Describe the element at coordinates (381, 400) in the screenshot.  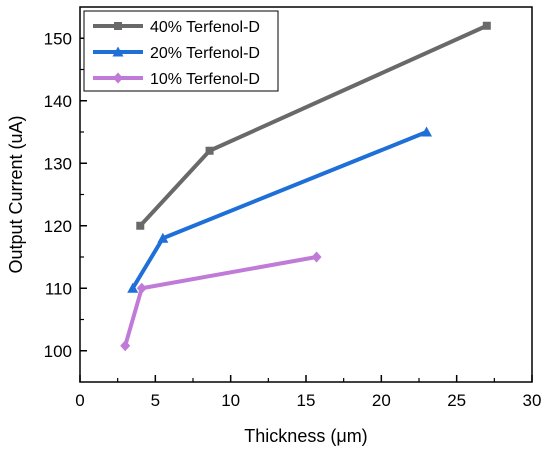
I see `x-tick-label: 20` at that location.